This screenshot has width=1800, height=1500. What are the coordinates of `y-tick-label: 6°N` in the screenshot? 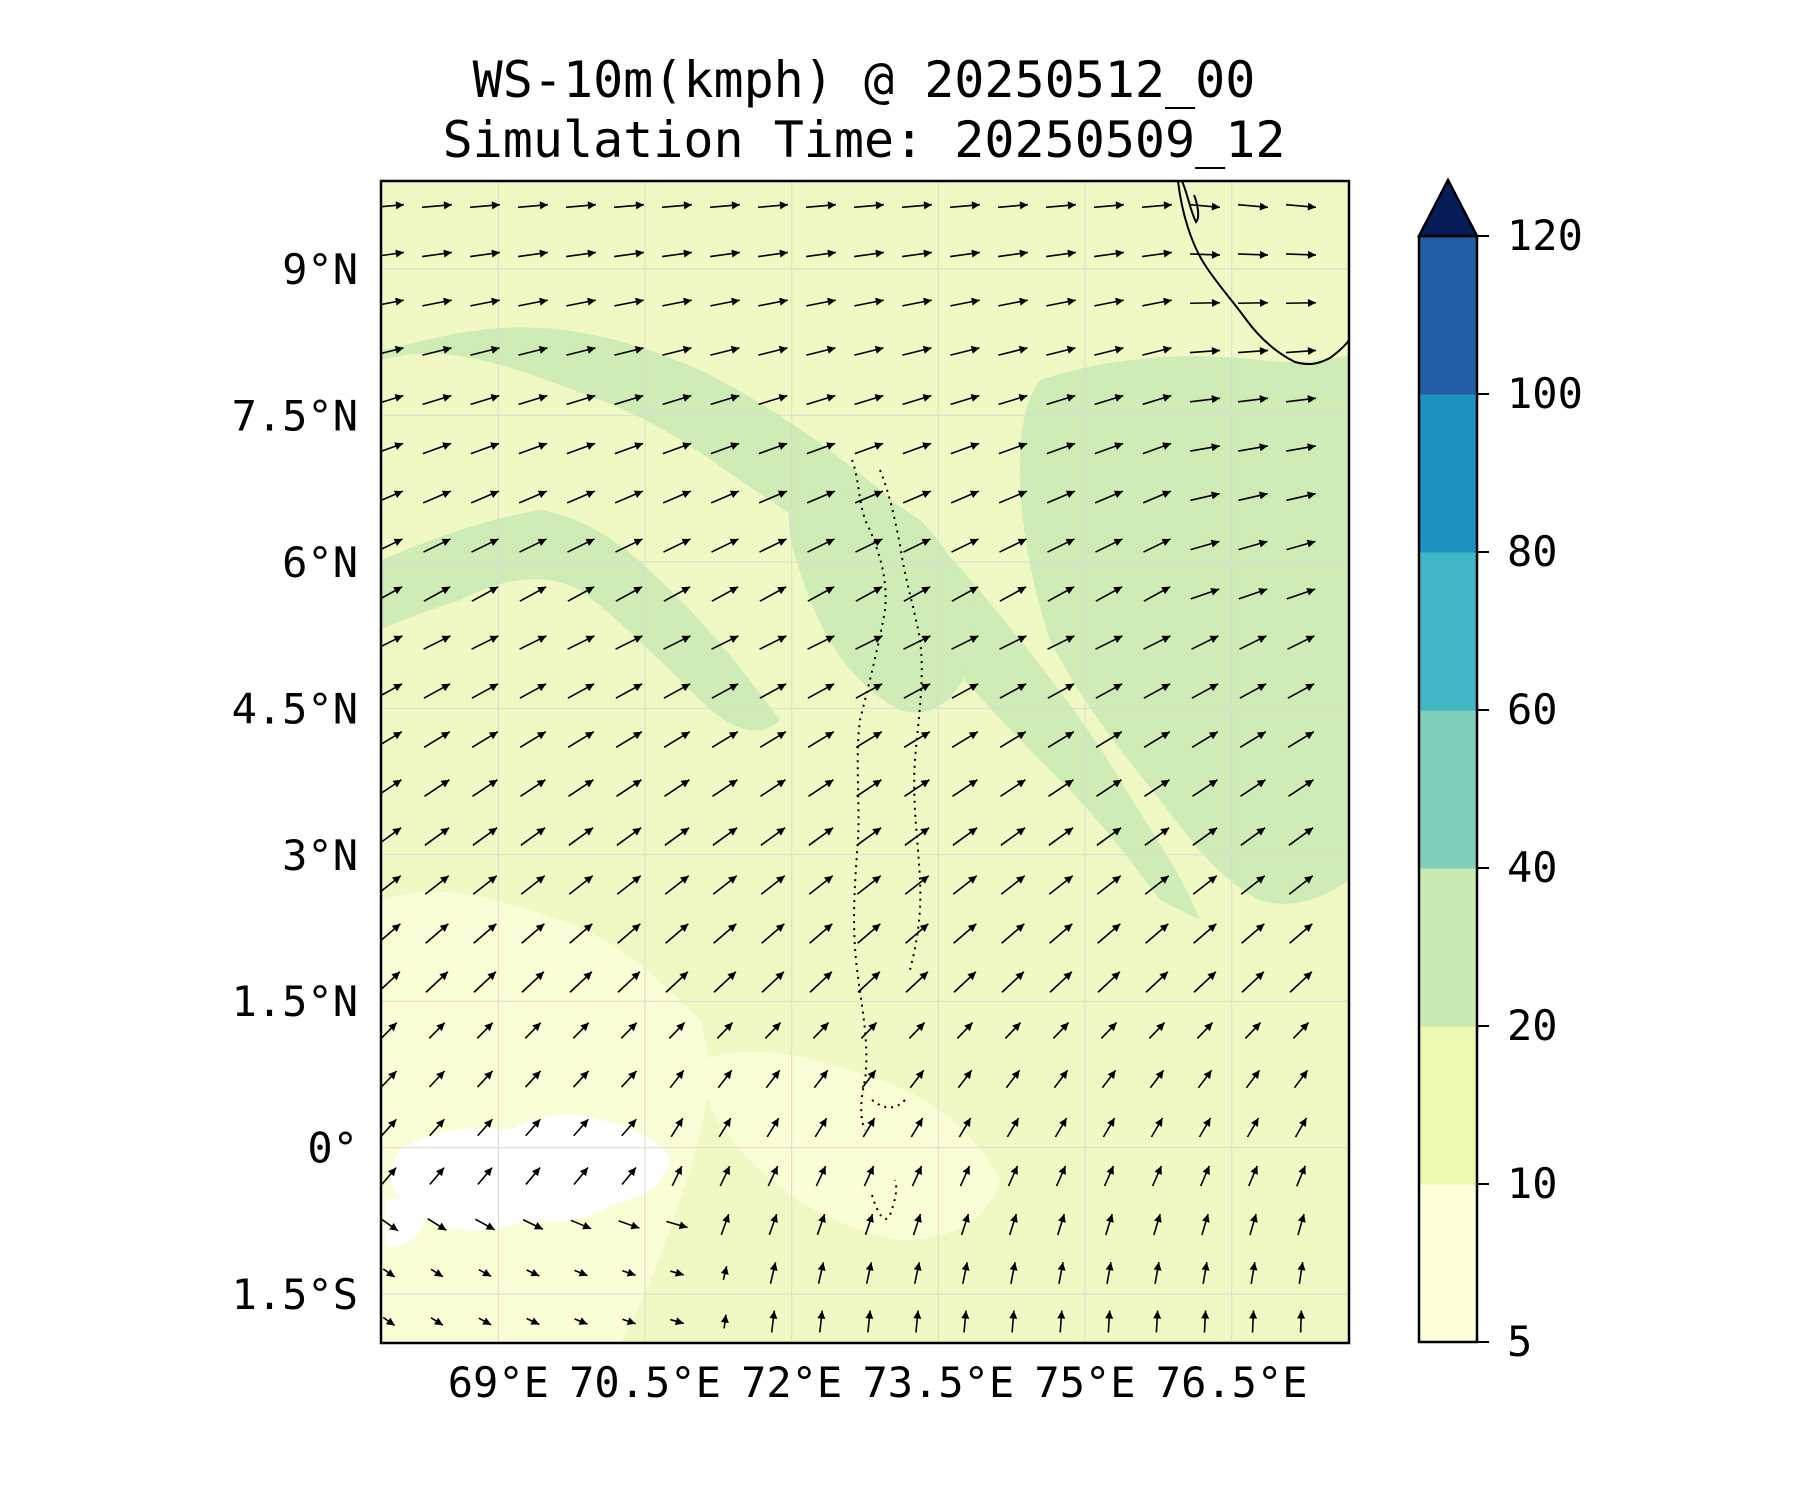 It's located at (320, 562).